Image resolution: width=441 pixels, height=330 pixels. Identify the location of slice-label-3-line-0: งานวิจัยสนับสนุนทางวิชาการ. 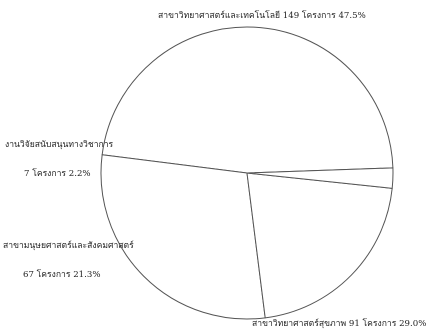
(59, 145).